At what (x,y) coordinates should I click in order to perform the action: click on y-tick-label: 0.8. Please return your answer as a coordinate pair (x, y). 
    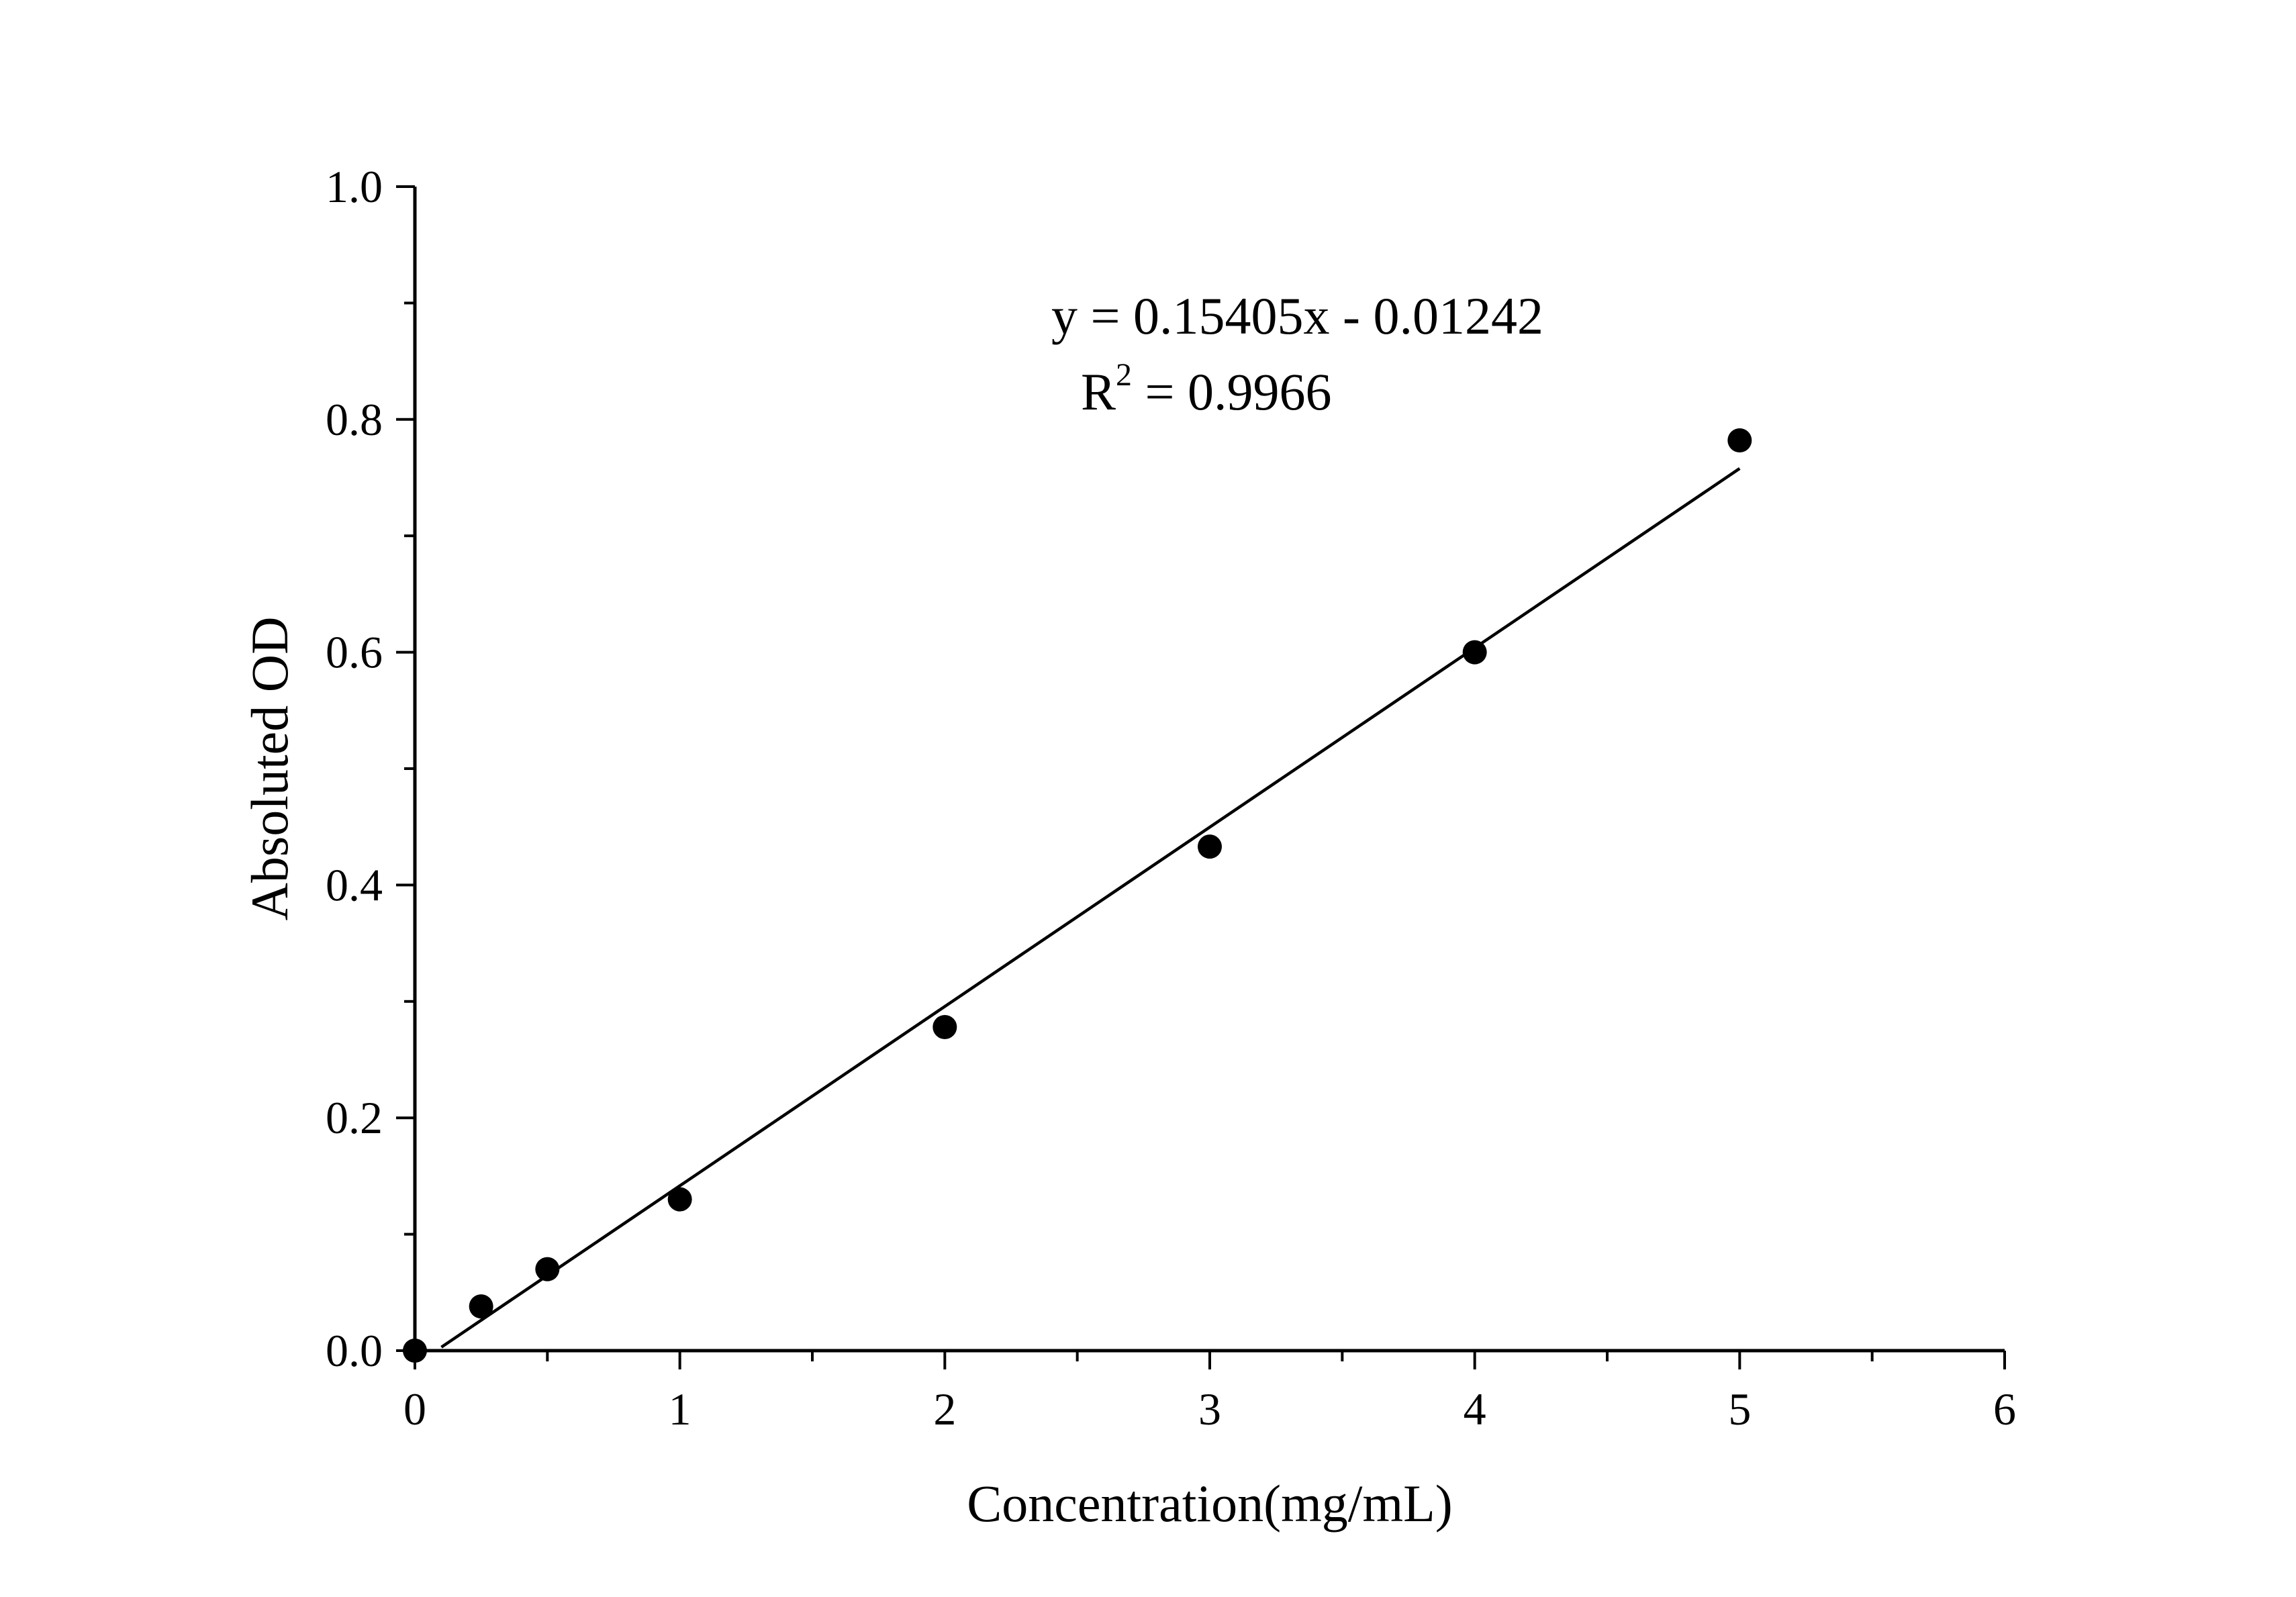
    Looking at the image, I should click on (355, 419).